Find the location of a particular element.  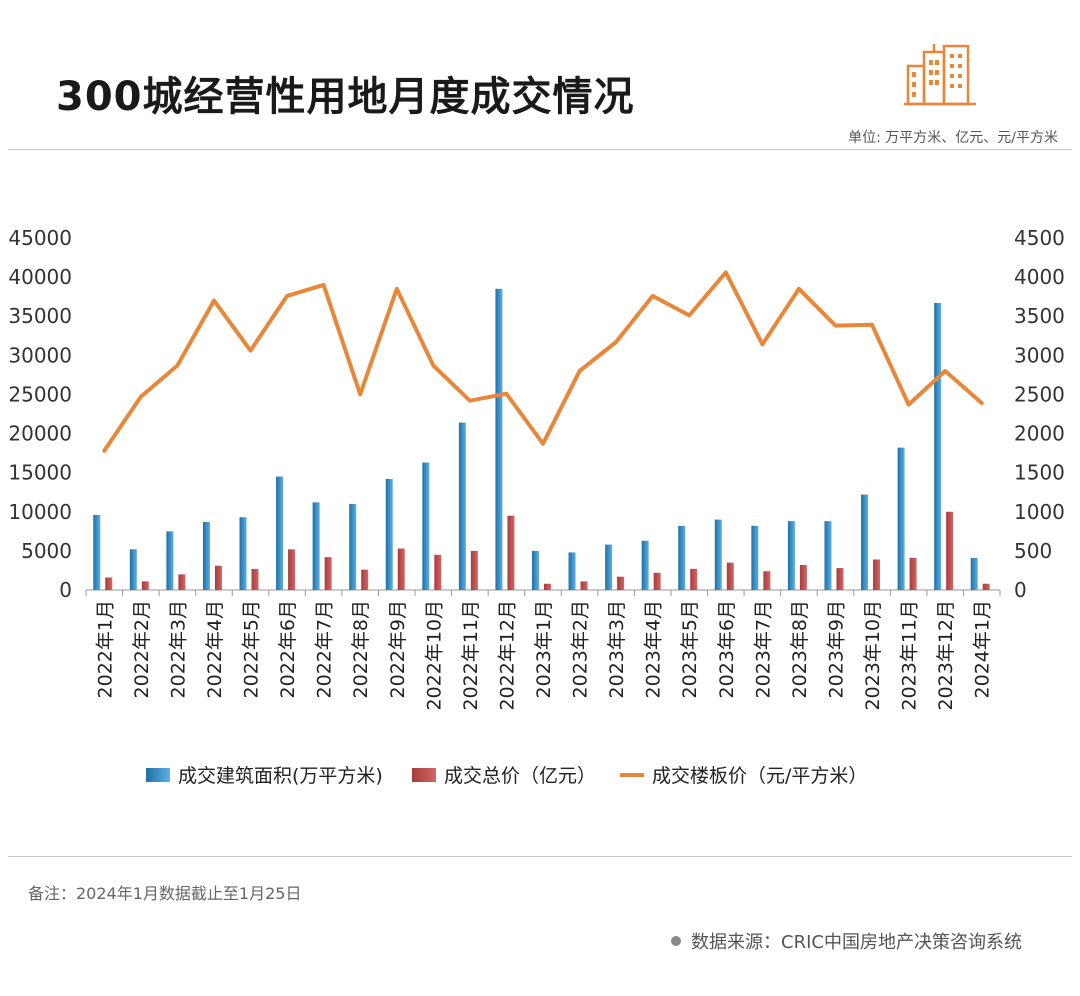

x-tick-label: 2023年1月 is located at coordinates (544, 649).